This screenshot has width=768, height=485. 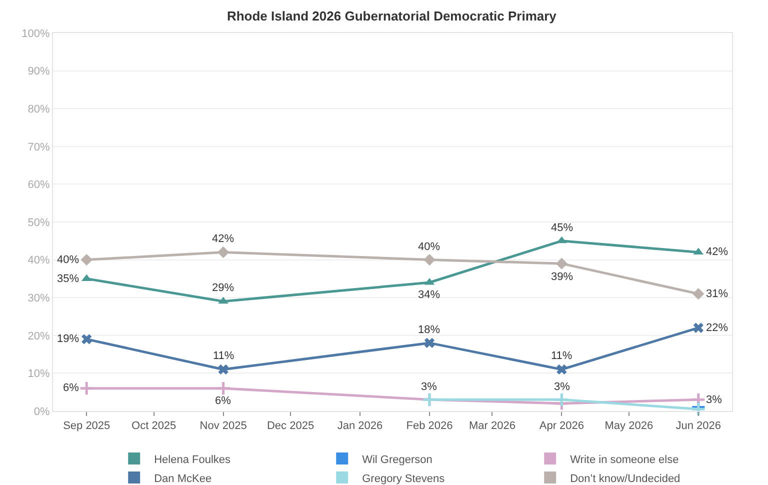 What do you see at coordinates (429, 426) in the screenshot?
I see `x-tick-label: Feb 2026` at bounding box center [429, 426].